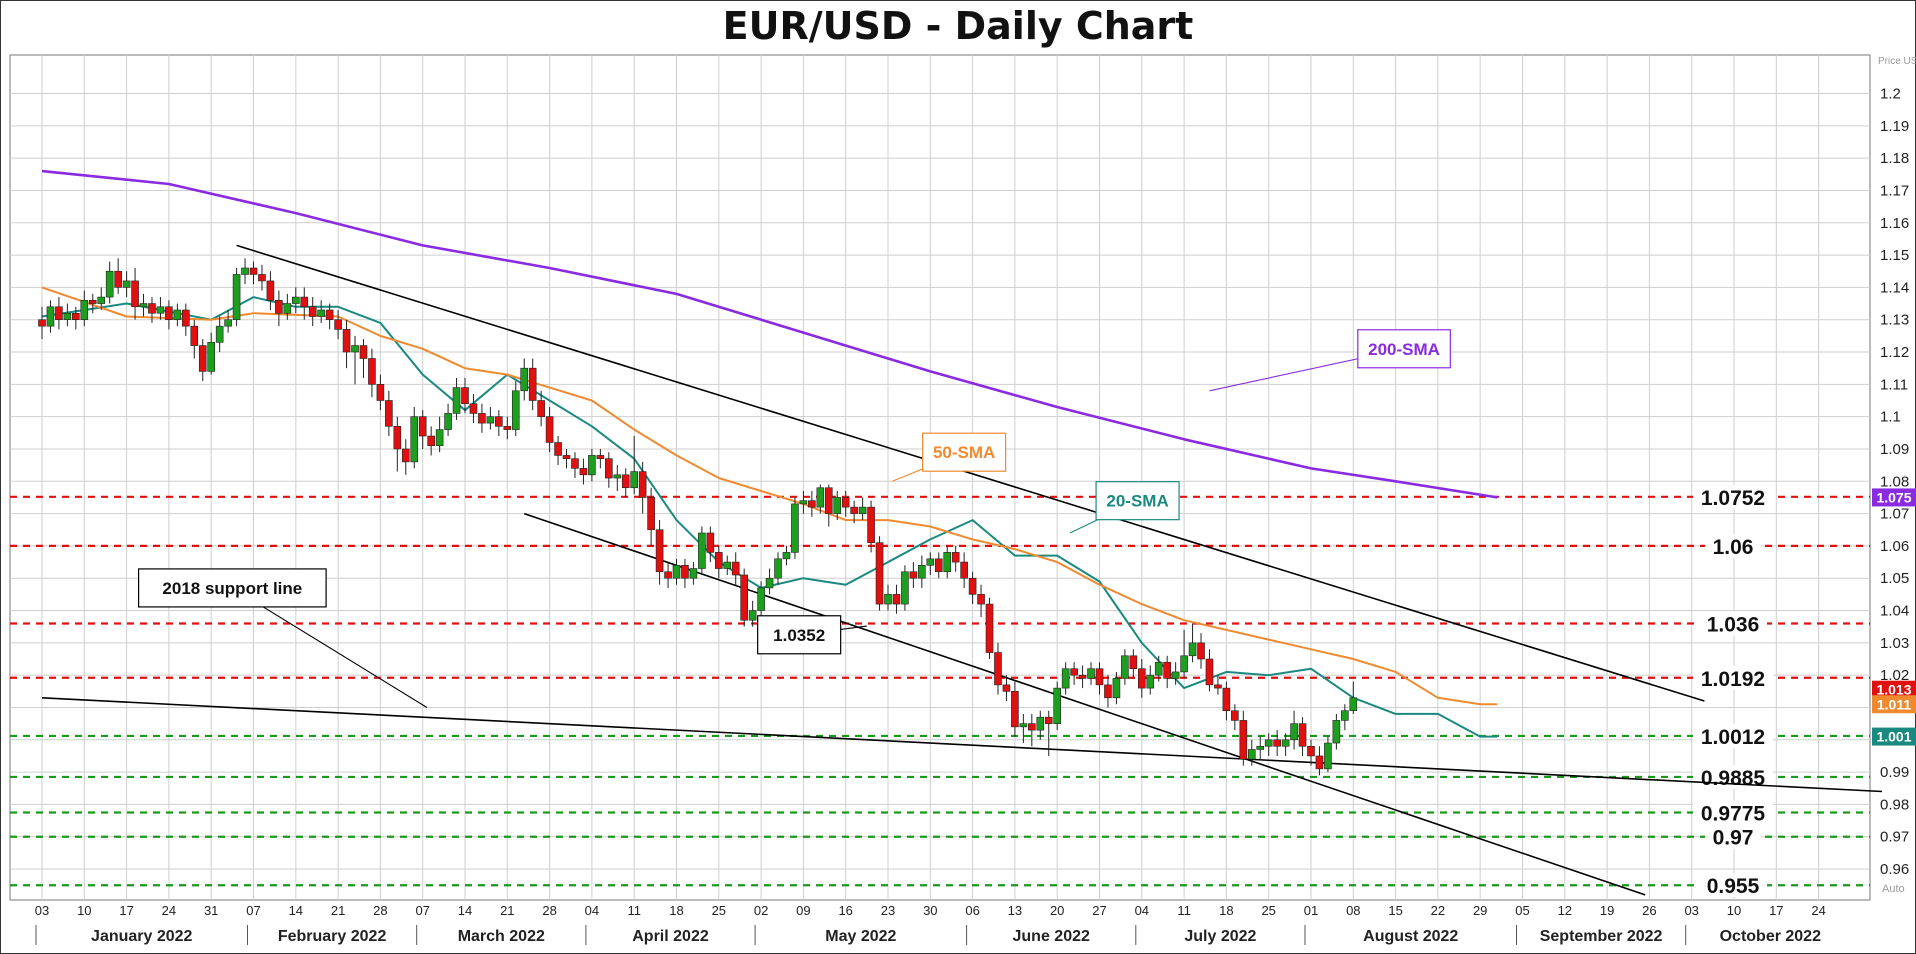 This screenshot has width=1916, height=954. Describe the element at coordinates (1565, 910) in the screenshot. I see `x-tick-label: 12` at that location.